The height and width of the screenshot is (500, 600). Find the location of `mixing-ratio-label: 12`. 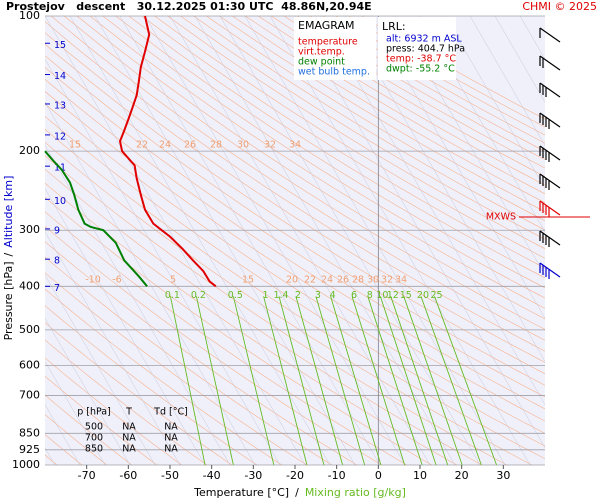

mixing-ratio-label: 12 is located at coordinates (393, 295).